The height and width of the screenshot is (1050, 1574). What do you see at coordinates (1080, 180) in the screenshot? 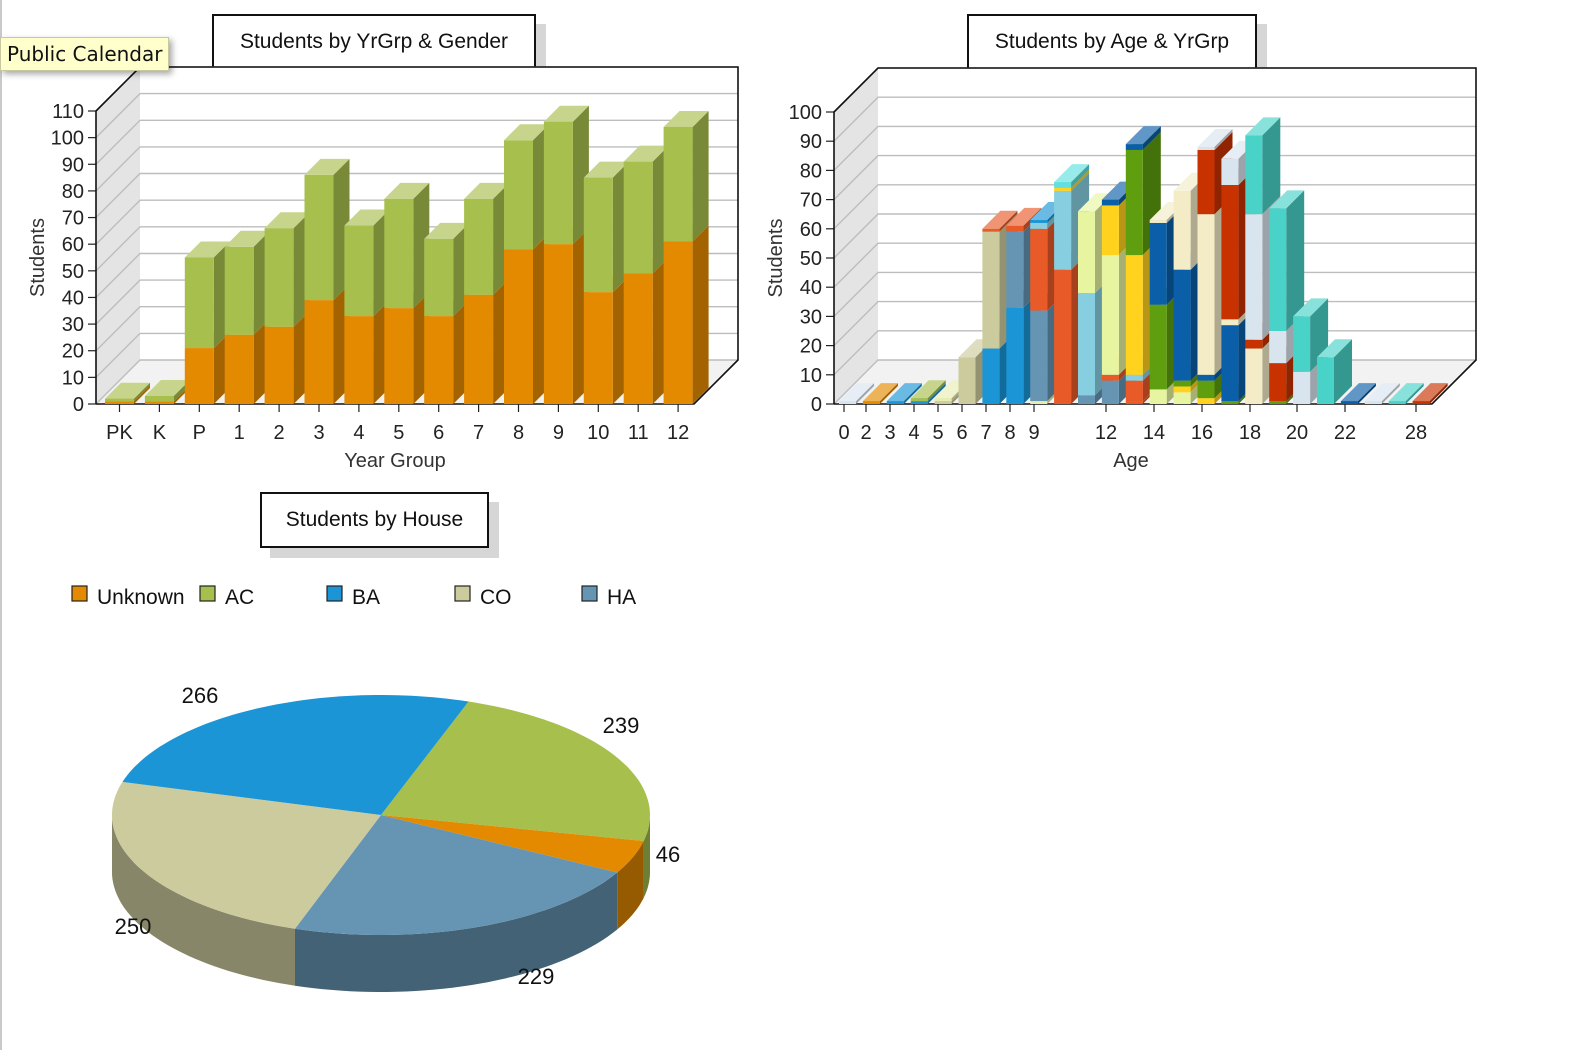
I see `age-bar-9-seg2-side` at bounding box center [1080, 180].